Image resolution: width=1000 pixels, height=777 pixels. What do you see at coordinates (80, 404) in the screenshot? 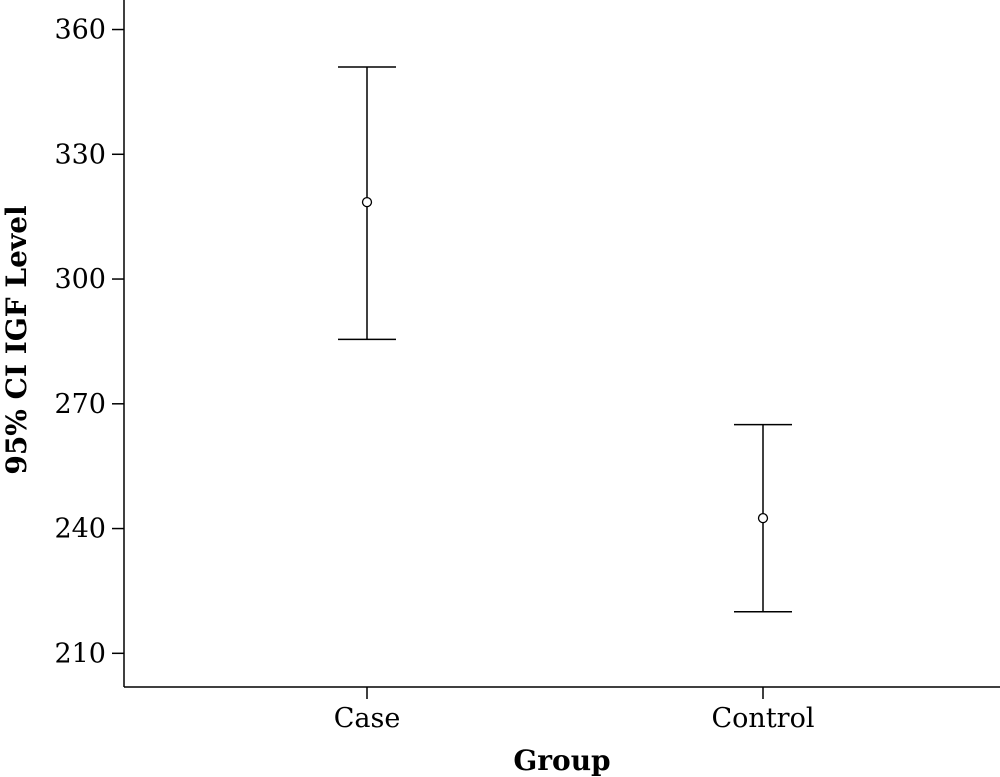
I see `y-tick-label: 270` at bounding box center [80, 404].